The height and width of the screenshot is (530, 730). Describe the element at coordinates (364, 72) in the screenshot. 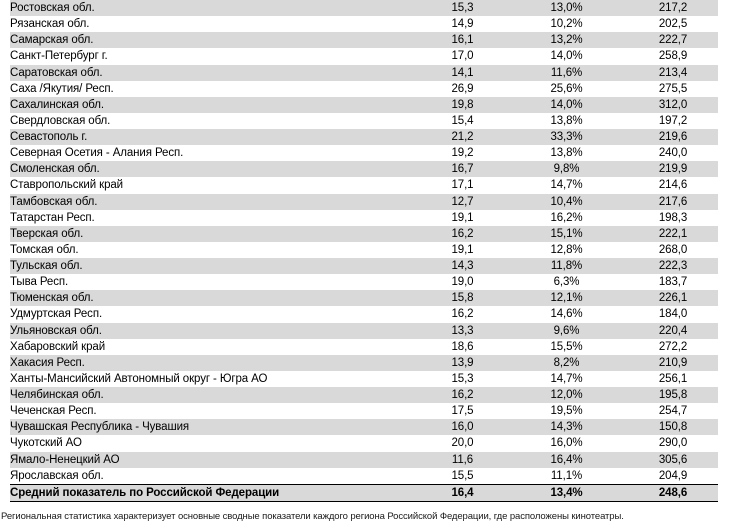

I see `table-row: Саратовская обл. 14,1 11,6% 213,4` at that location.